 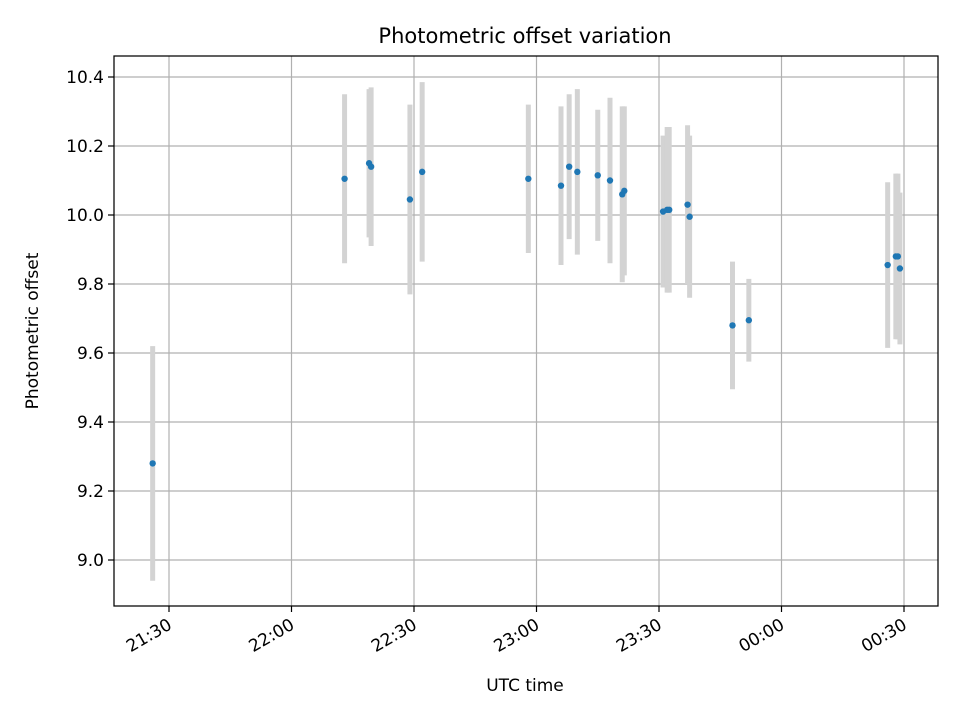 I want to click on y-tick-label: 10.0, so click(x=85, y=216).